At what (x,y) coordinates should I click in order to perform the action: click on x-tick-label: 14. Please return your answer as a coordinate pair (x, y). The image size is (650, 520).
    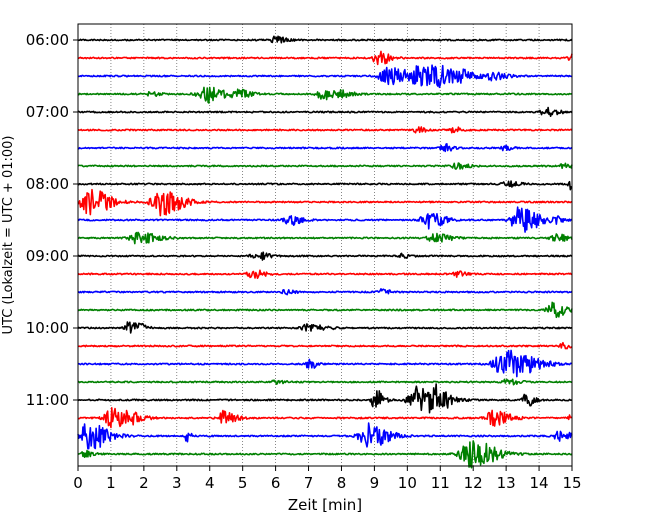
    Looking at the image, I should click on (539, 483).